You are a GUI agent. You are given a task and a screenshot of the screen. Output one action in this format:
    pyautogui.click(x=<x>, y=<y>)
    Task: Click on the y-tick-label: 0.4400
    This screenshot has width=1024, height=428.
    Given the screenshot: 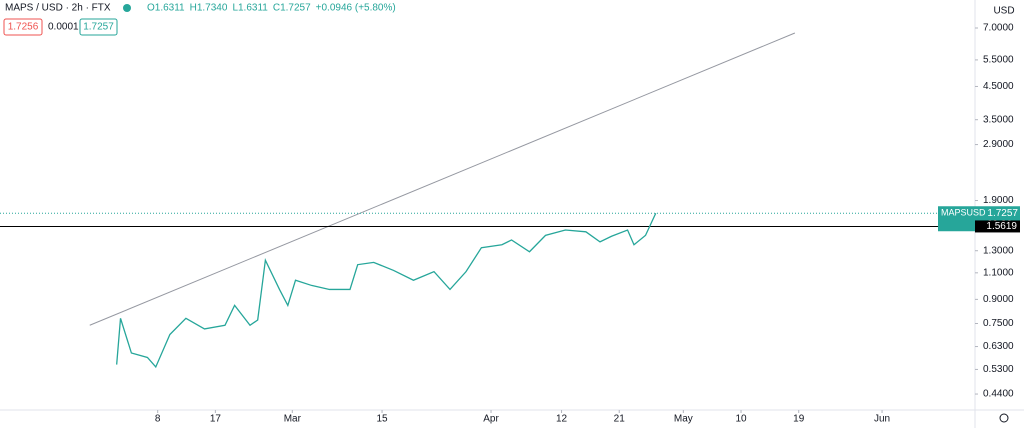 What is the action you would take?
    pyautogui.click(x=998, y=394)
    